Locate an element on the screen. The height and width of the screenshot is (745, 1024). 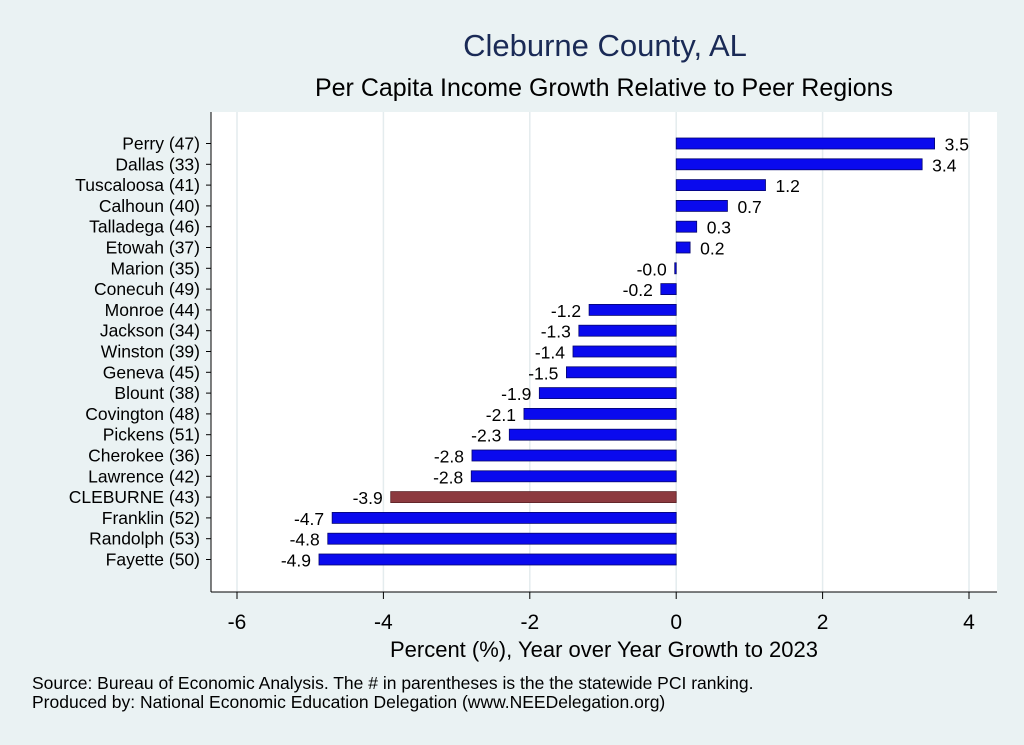
category-label: Geneva (45) is located at coordinates (151, 372).